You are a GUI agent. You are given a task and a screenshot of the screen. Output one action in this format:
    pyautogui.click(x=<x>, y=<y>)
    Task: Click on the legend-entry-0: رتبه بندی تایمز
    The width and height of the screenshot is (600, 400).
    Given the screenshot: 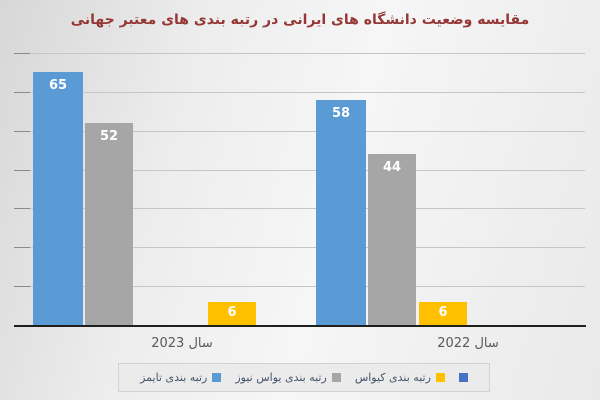 What is the action you would take?
    pyautogui.click(x=181, y=377)
    